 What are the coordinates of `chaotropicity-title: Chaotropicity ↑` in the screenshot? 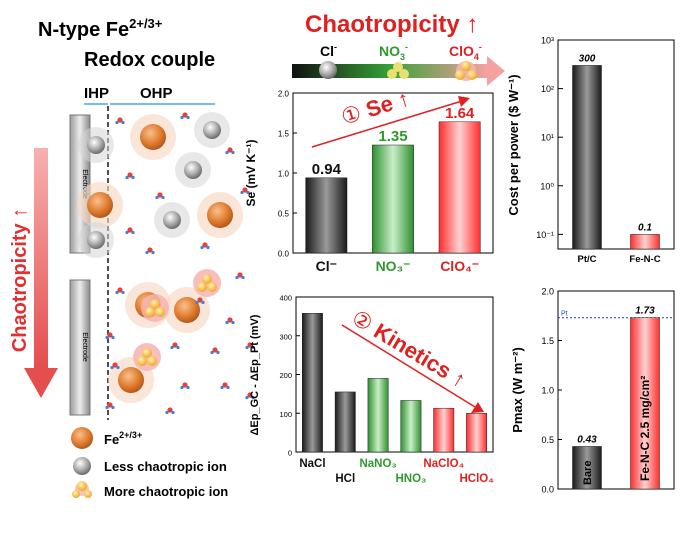 It's located at (391, 24).